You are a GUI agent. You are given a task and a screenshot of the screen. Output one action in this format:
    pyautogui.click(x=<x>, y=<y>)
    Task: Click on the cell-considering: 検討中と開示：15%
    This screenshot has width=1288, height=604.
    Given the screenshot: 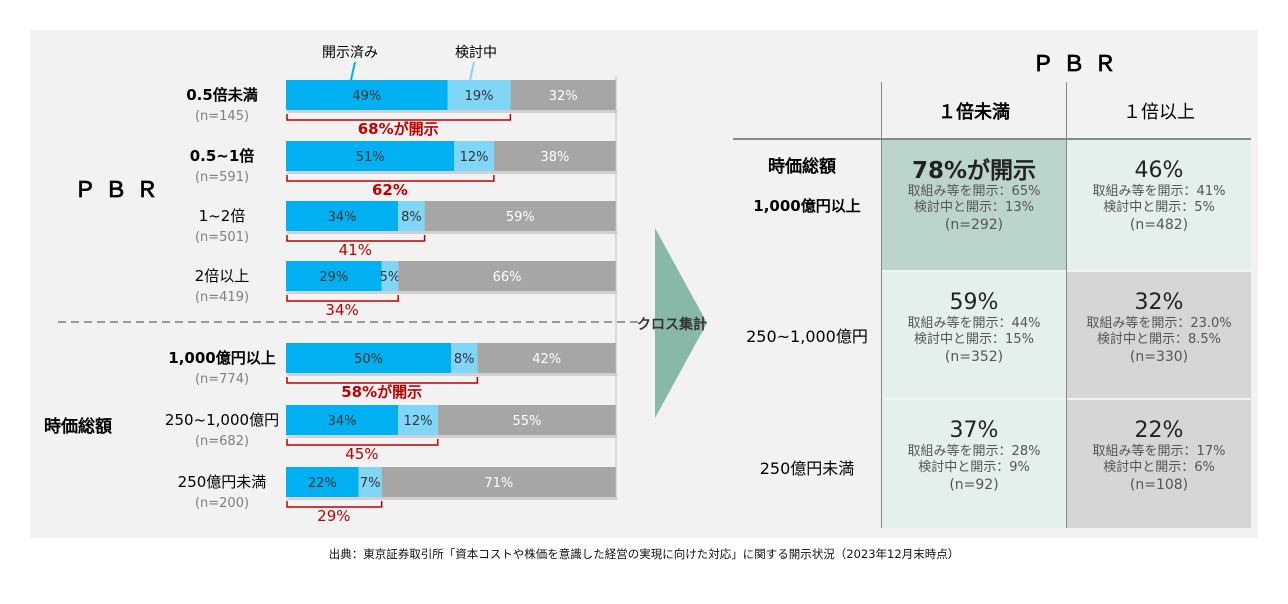 What is the action you would take?
    pyautogui.click(x=974, y=339)
    